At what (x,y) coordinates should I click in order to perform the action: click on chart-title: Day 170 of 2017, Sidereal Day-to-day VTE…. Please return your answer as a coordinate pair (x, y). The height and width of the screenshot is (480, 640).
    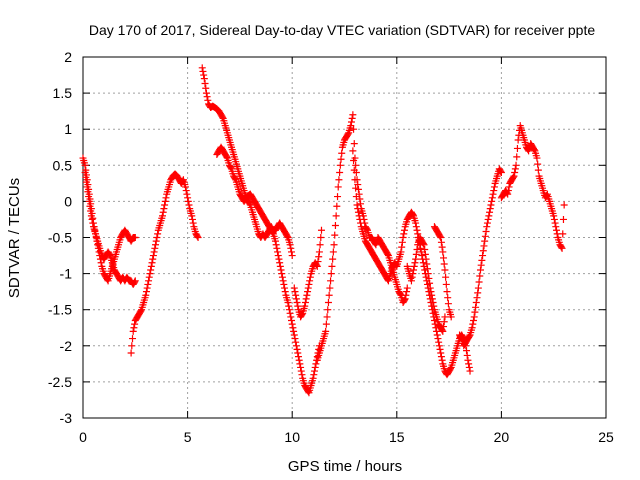
    Looking at the image, I should click on (342, 30).